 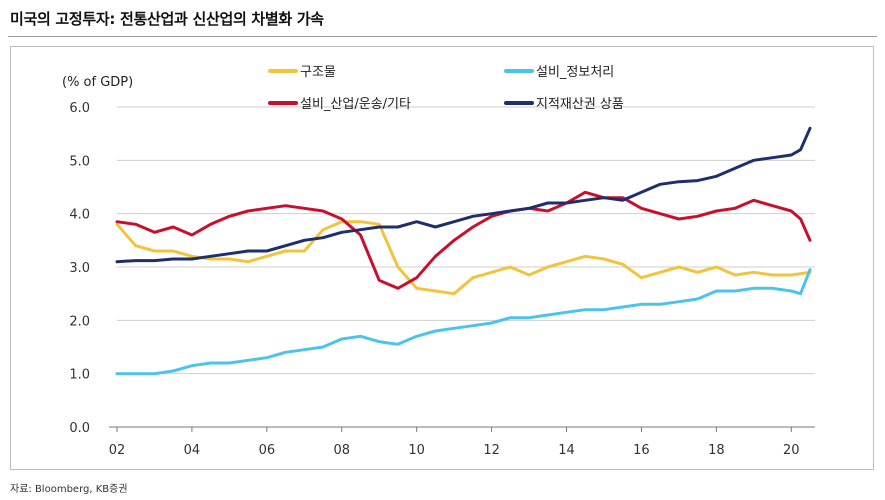 I want to click on y-tick-label: 5.0, so click(x=79, y=161).